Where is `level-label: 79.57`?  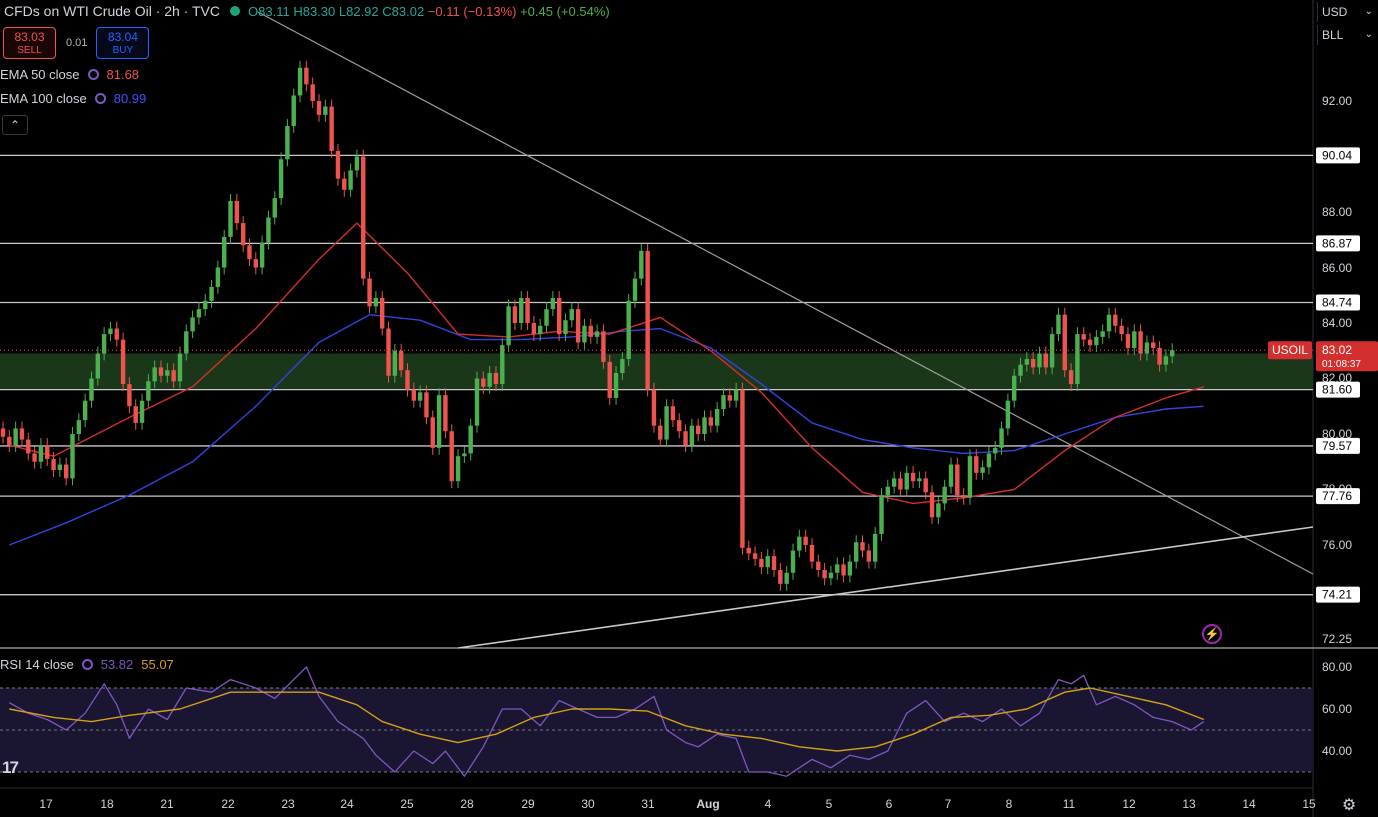 level-label: 79.57 is located at coordinates (1337, 446).